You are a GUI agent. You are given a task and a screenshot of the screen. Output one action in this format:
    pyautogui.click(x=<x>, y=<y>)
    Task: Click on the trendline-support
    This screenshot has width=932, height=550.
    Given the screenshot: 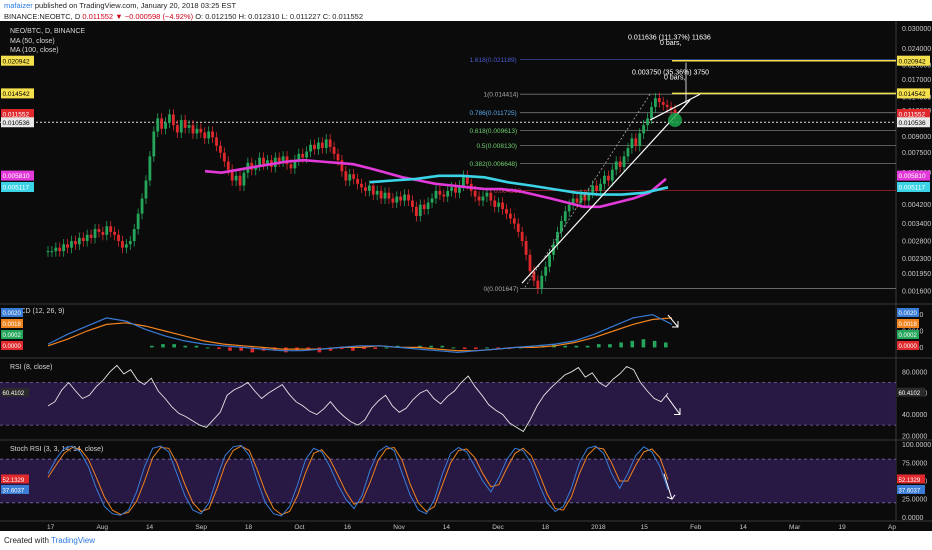 What is the action you would take?
    pyautogui.click(x=606, y=191)
    